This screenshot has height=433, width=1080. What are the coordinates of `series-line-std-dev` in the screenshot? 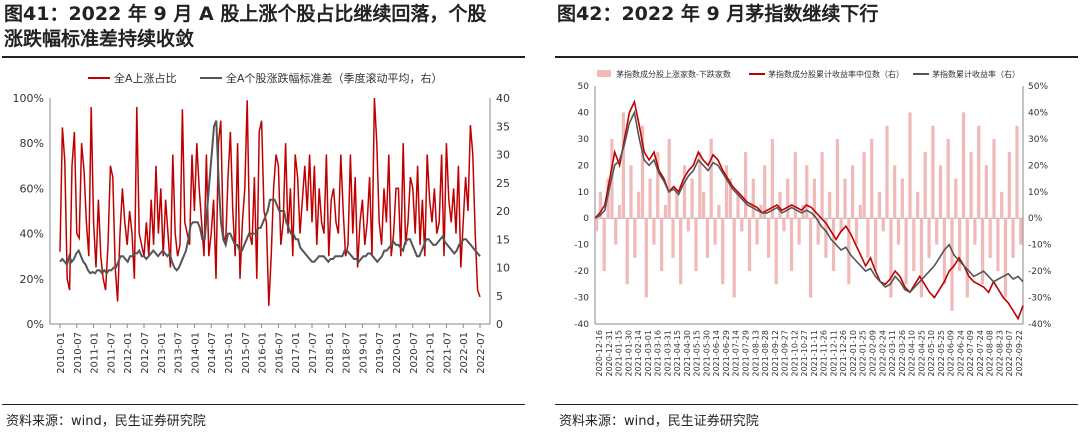 It's located at (270, 197).